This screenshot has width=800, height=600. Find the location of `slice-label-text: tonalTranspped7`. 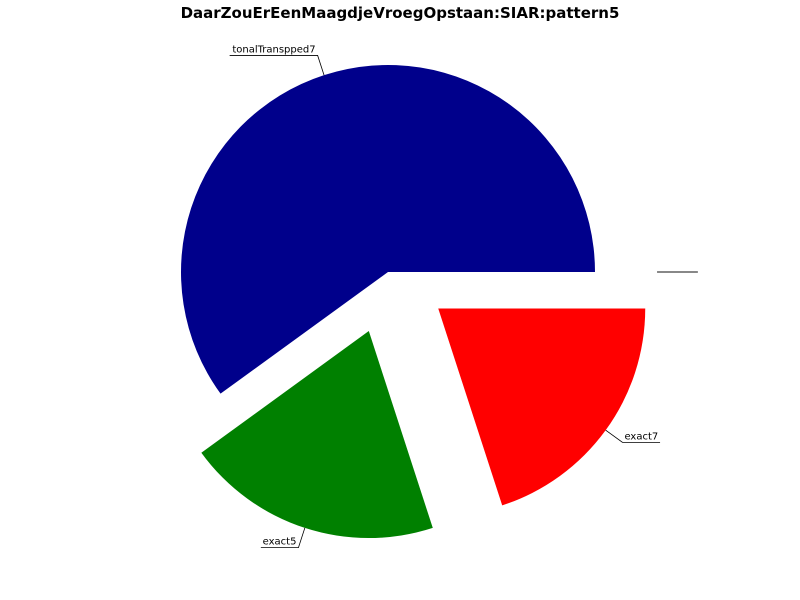

slice-label-text: tonalTranspped7 is located at coordinates (273, 49).